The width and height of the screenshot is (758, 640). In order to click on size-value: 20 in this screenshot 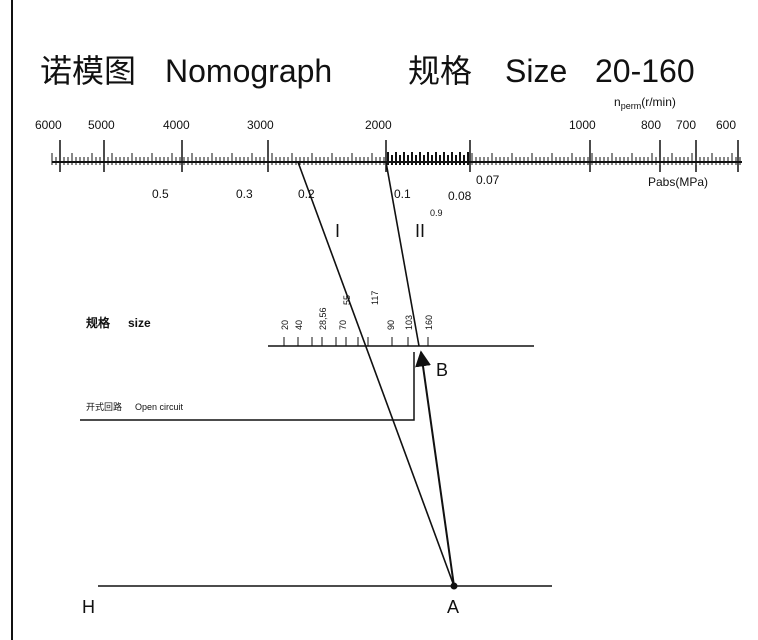, I will do `click(285, 325)`.